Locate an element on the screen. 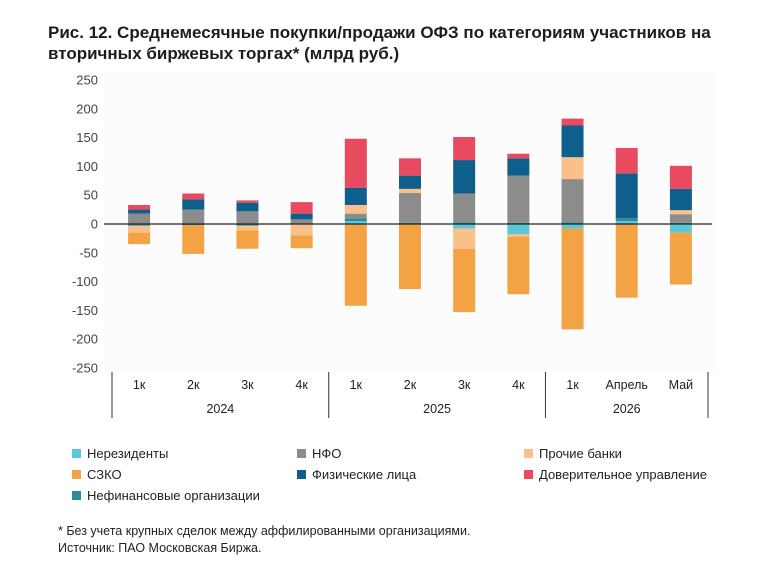 This screenshot has height=566, width=758. y-tick-label: 0 is located at coordinates (94, 224).